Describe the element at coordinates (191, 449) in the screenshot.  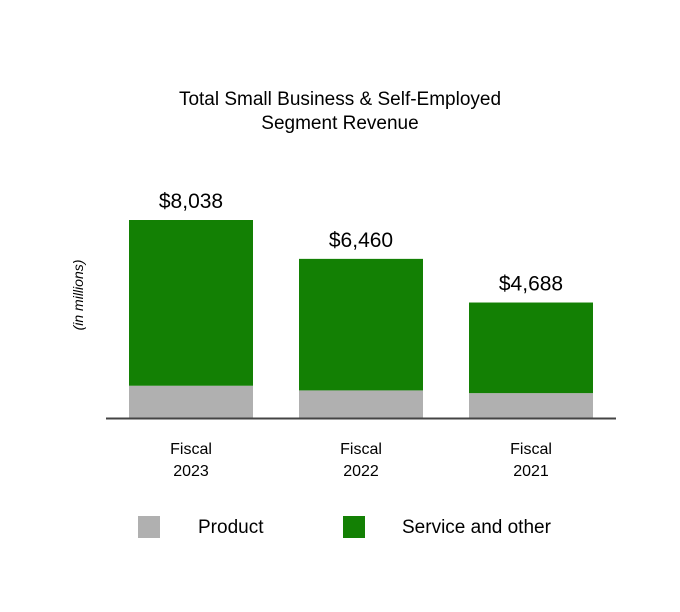
I see `x-tick-label-line1-2023: Fiscal` at that location.